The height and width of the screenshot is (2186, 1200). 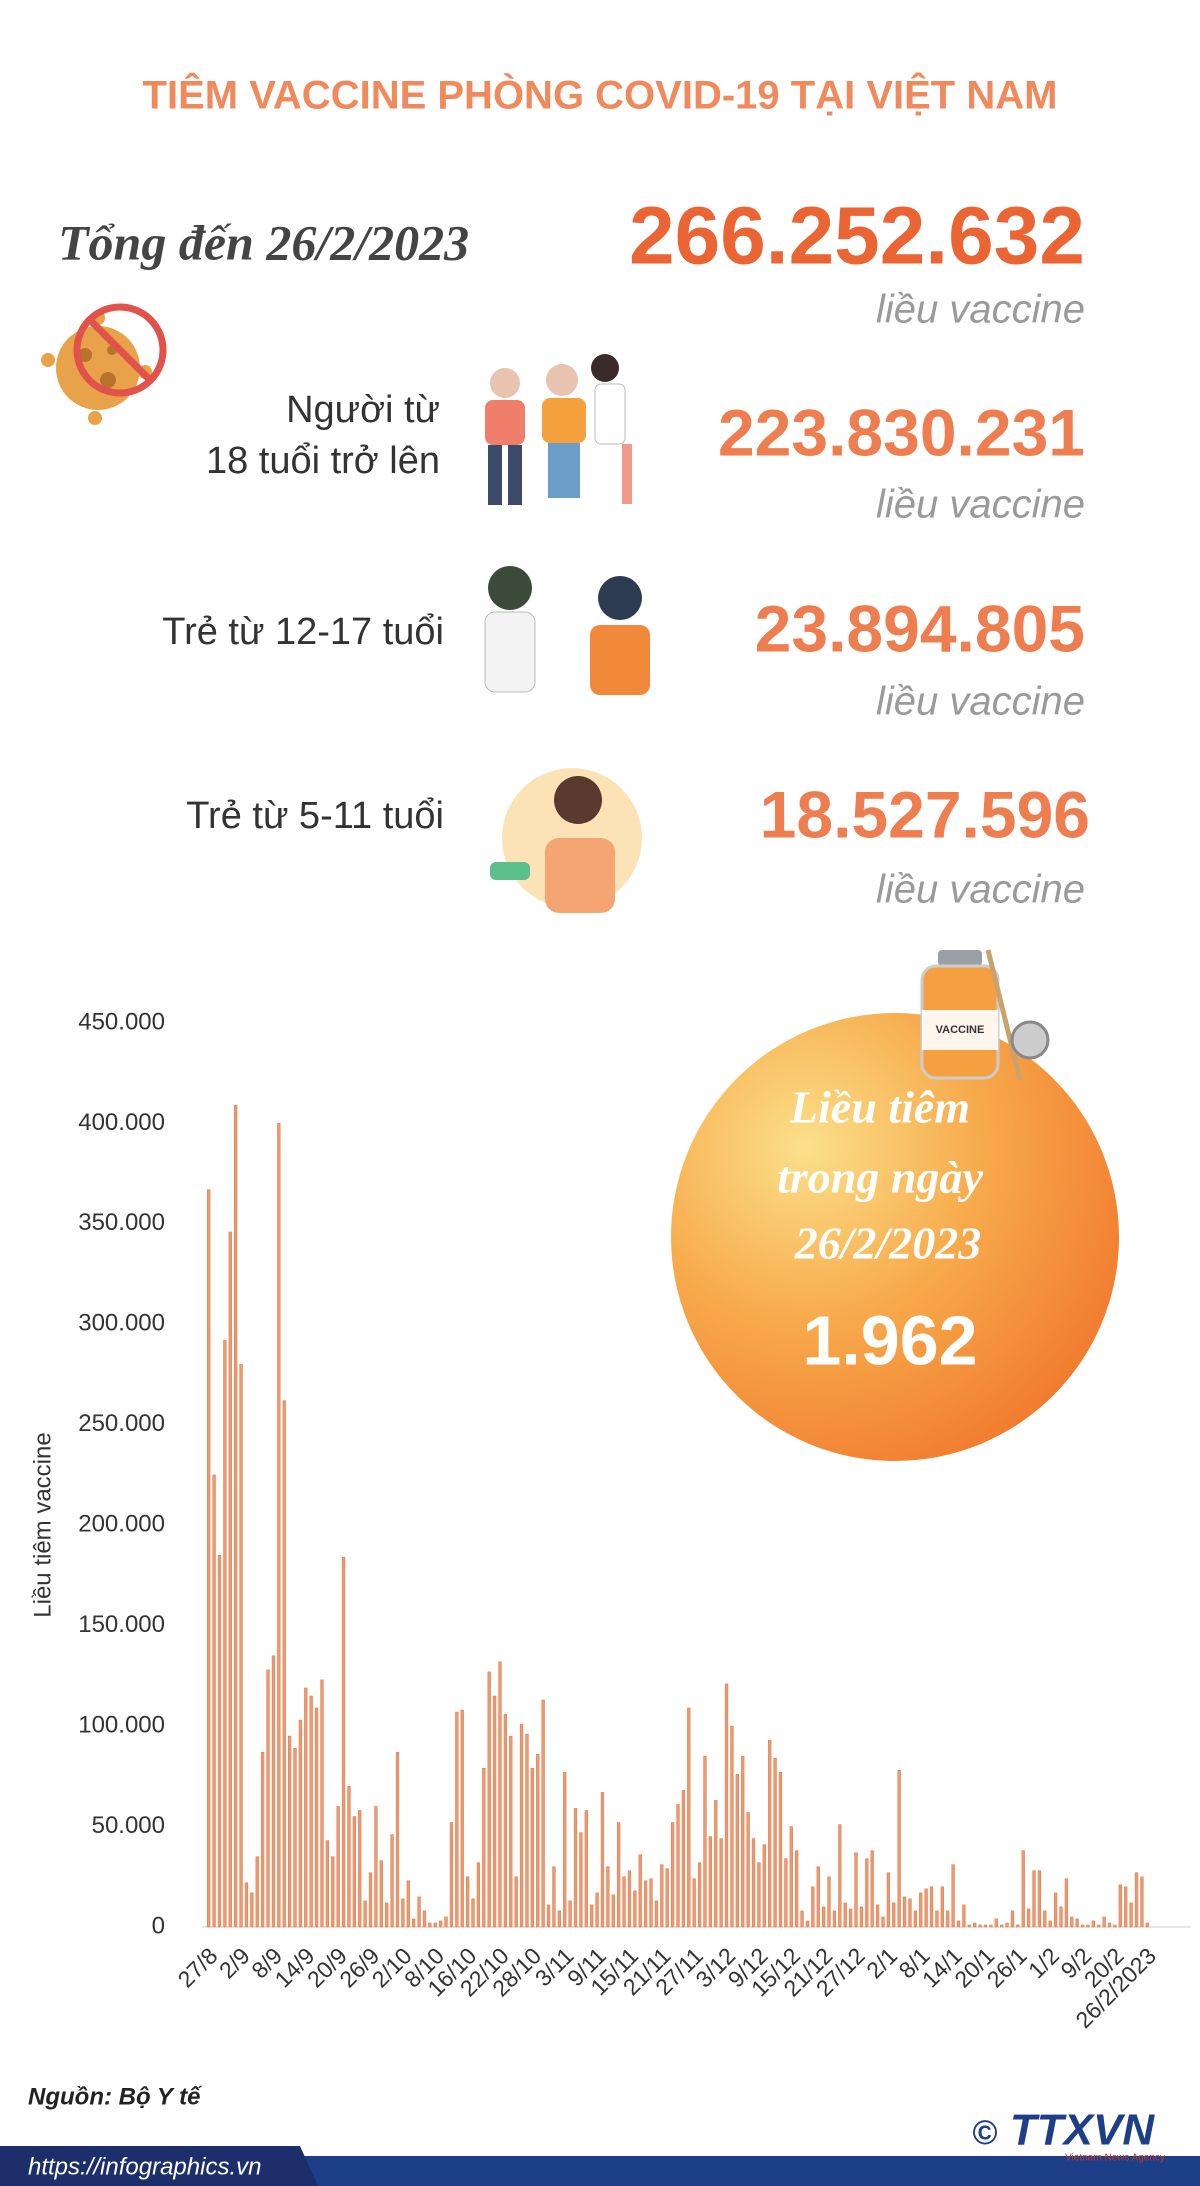 What do you see at coordinates (315, 816) in the screenshot?
I see `group-label: Trẻ từ 5-11 tuổi` at bounding box center [315, 816].